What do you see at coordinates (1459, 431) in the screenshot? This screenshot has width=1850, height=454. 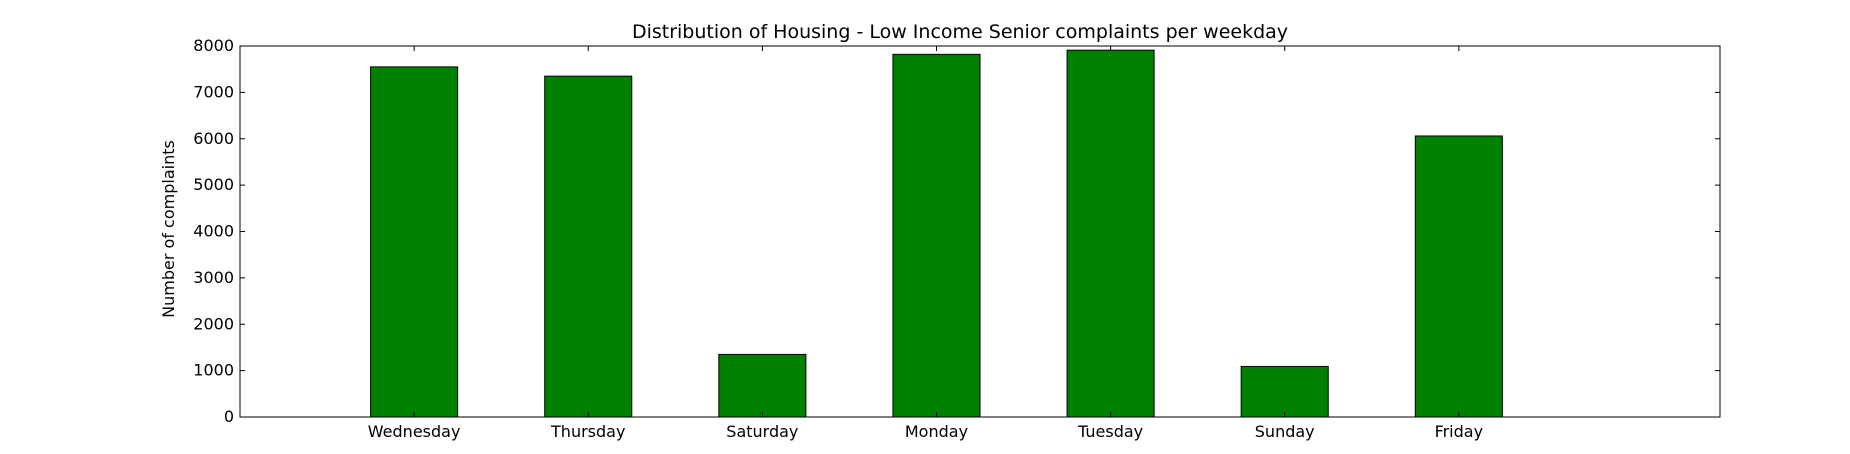 I see `x-tick-label: Friday` at bounding box center [1459, 431].